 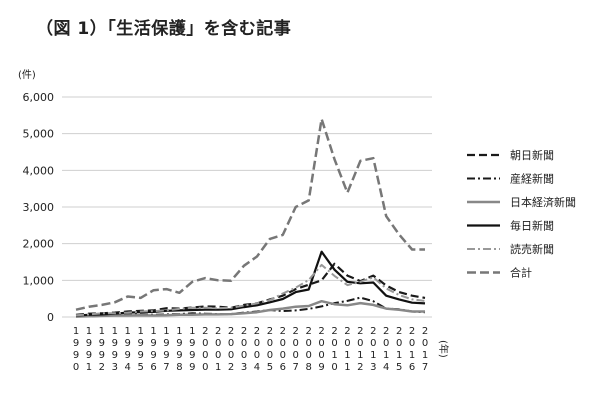 I want to click on y-tick-label: 0, so click(x=50, y=317).